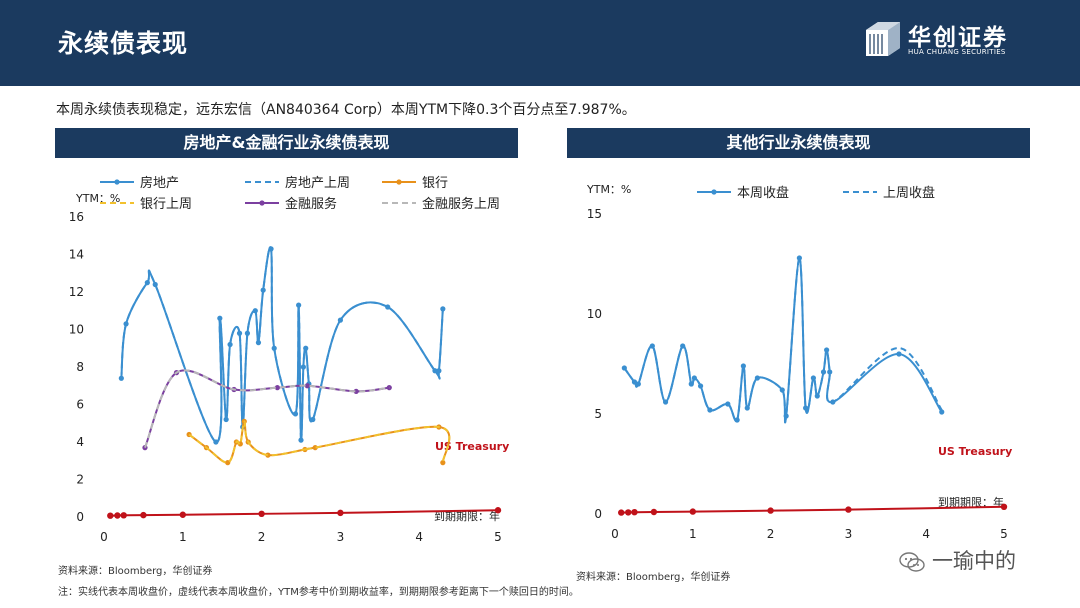  I want to click on legend-label: 金融服务上周, so click(461, 204).